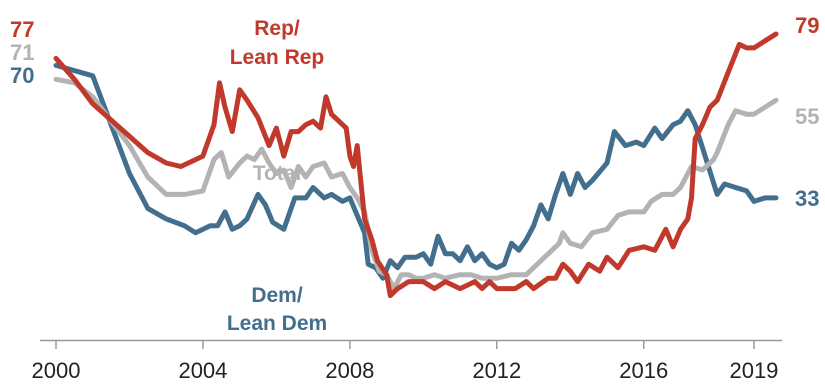 The height and width of the screenshot is (386, 825). I want to click on rep-end-value: 79, so click(807, 25).